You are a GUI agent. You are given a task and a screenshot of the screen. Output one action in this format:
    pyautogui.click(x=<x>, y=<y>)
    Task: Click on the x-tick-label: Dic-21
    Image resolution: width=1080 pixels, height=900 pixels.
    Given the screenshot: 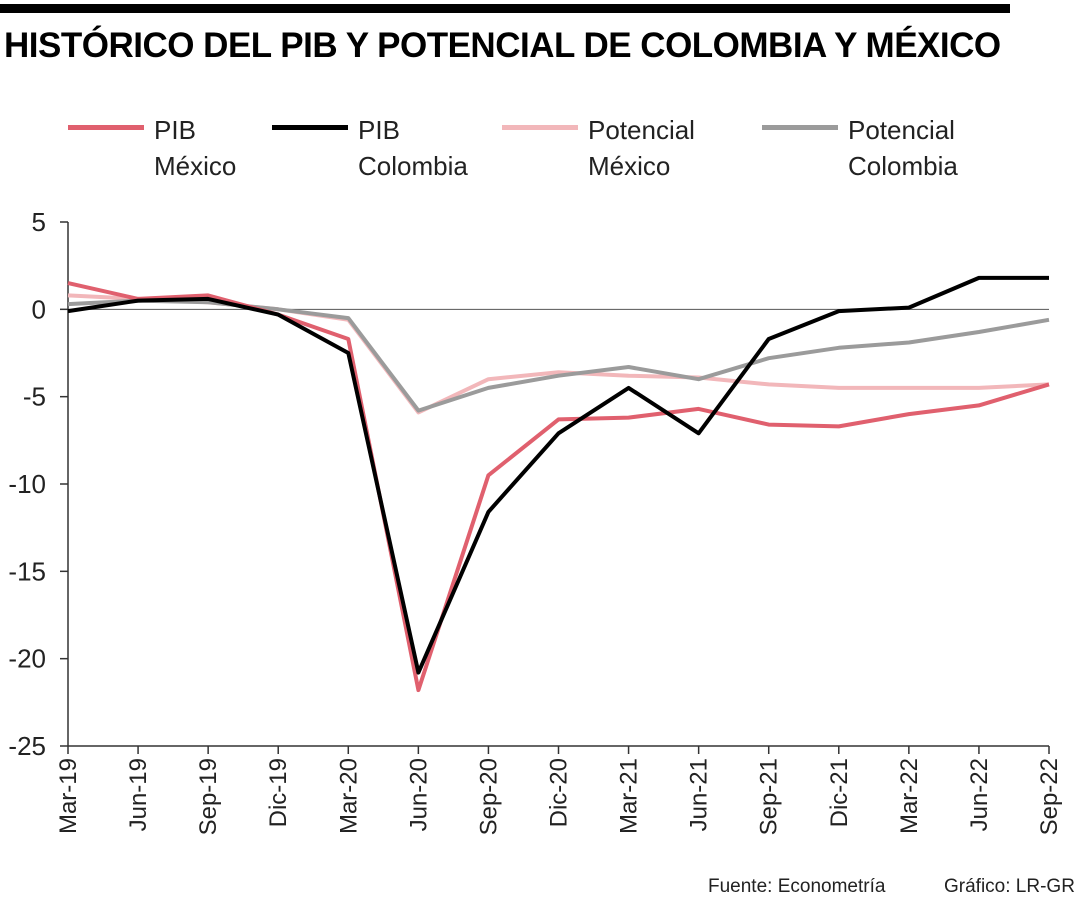 What is the action you would take?
    pyautogui.click(x=839, y=792)
    